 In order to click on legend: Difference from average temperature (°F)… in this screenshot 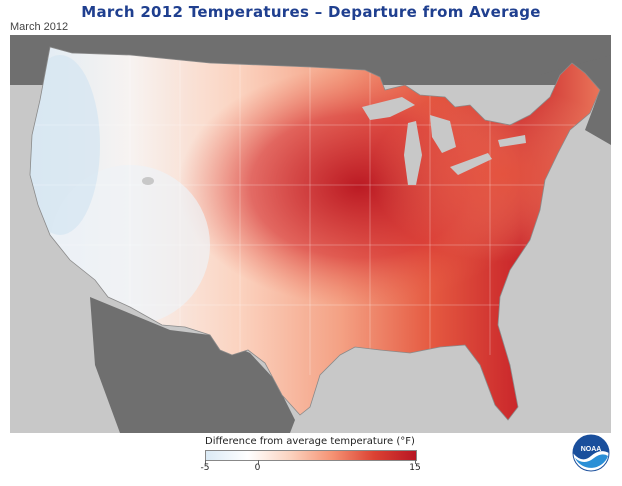, I will do `click(311, 456)`.